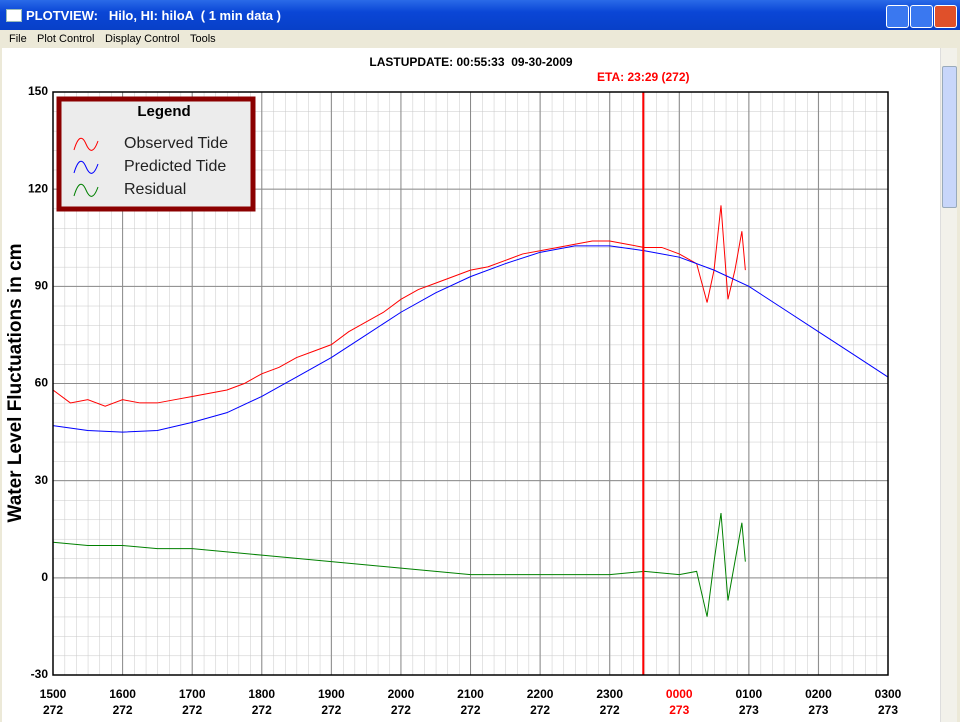  Describe the element at coordinates (155, 189) in the screenshot. I see `legend-label: Residual` at that location.